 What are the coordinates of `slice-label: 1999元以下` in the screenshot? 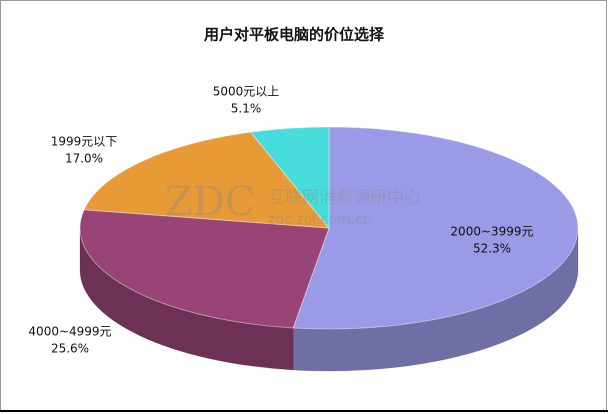 It's located at (84, 142).